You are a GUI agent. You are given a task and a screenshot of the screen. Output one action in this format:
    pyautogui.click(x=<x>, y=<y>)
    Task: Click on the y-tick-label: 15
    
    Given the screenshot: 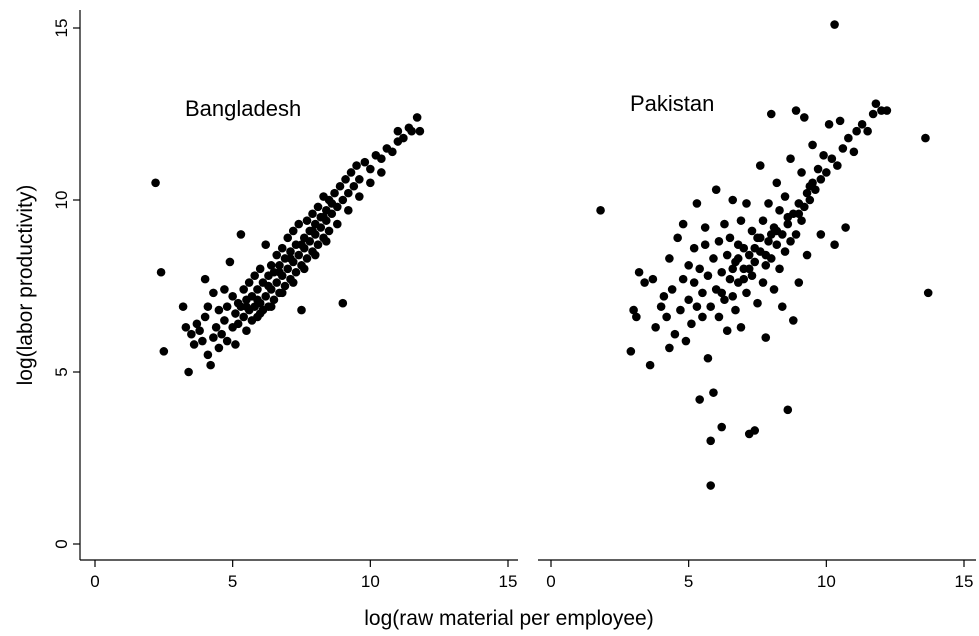 What is the action you would take?
    pyautogui.click(x=61, y=28)
    